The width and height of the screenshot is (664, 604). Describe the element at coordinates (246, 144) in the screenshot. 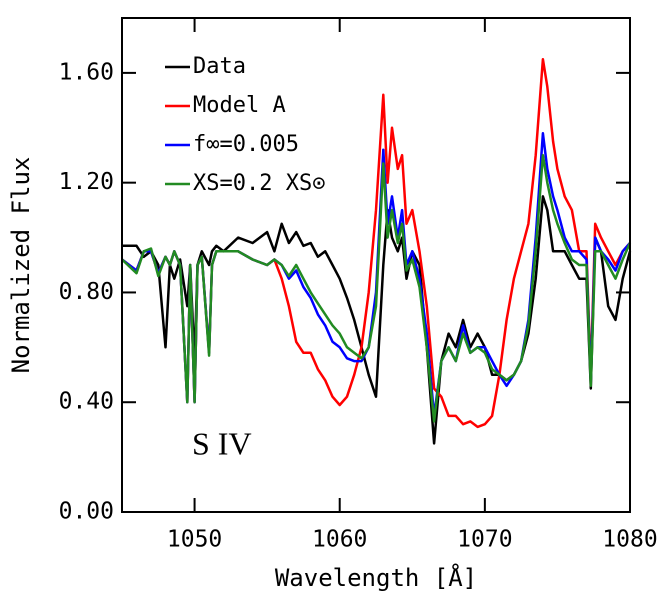

I see `legend-label: f∞=0.005` at that location.